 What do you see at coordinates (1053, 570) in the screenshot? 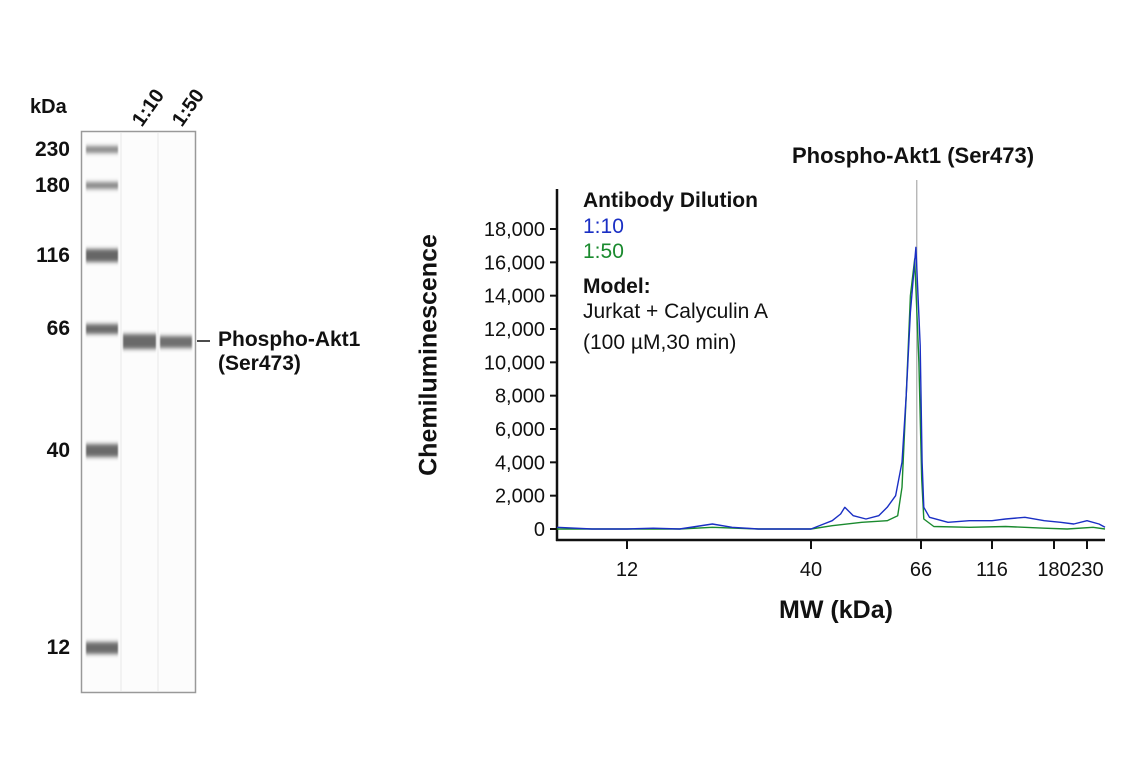
I see `x-tick-label: 180` at bounding box center [1053, 570].